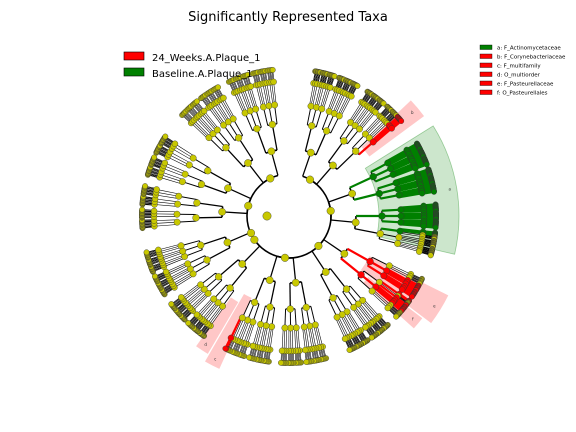 The height and width of the screenshot is (432, 576). Describe the element at coordinates (401, 121) in the screenshot. I see `taxon-node-24-weeks` at that location.